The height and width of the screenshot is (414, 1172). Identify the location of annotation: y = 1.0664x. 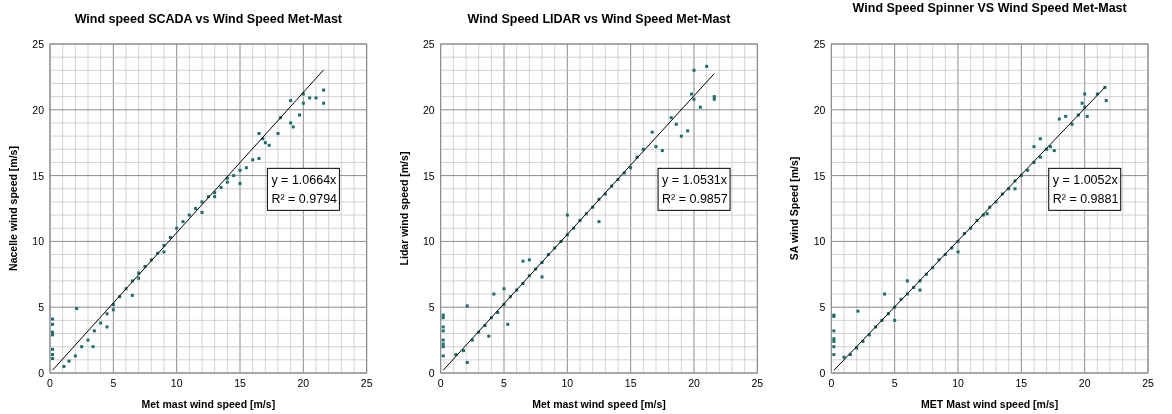
(304, 180).